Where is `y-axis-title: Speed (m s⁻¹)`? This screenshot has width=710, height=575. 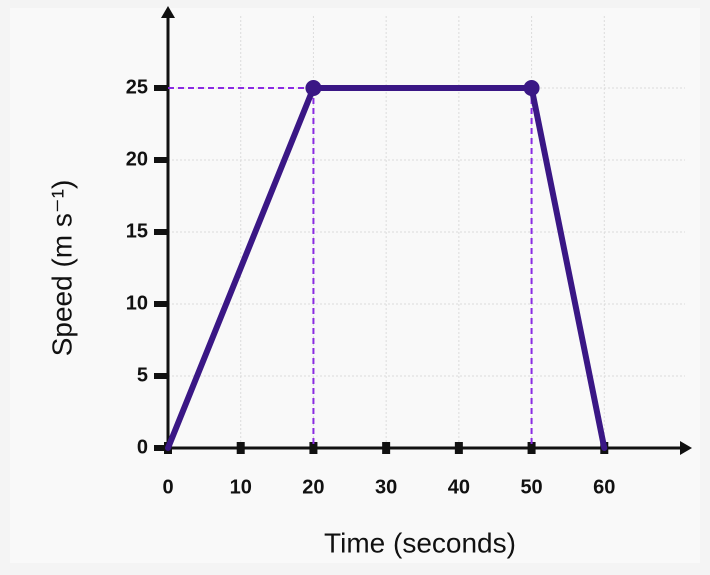 y-axis-title: Speed (m s⁻¹) is located at coordinates (61, 268).